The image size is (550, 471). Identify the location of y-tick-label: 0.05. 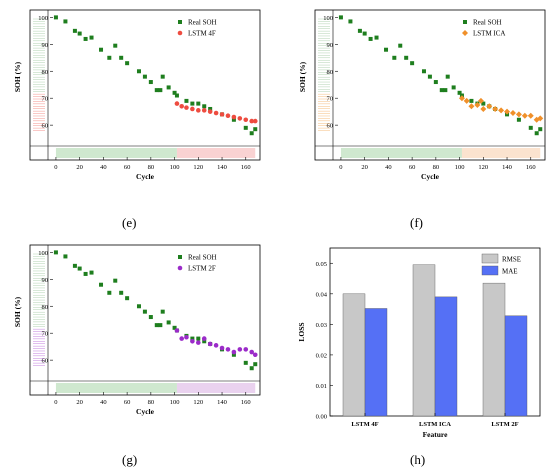
(321, 264).